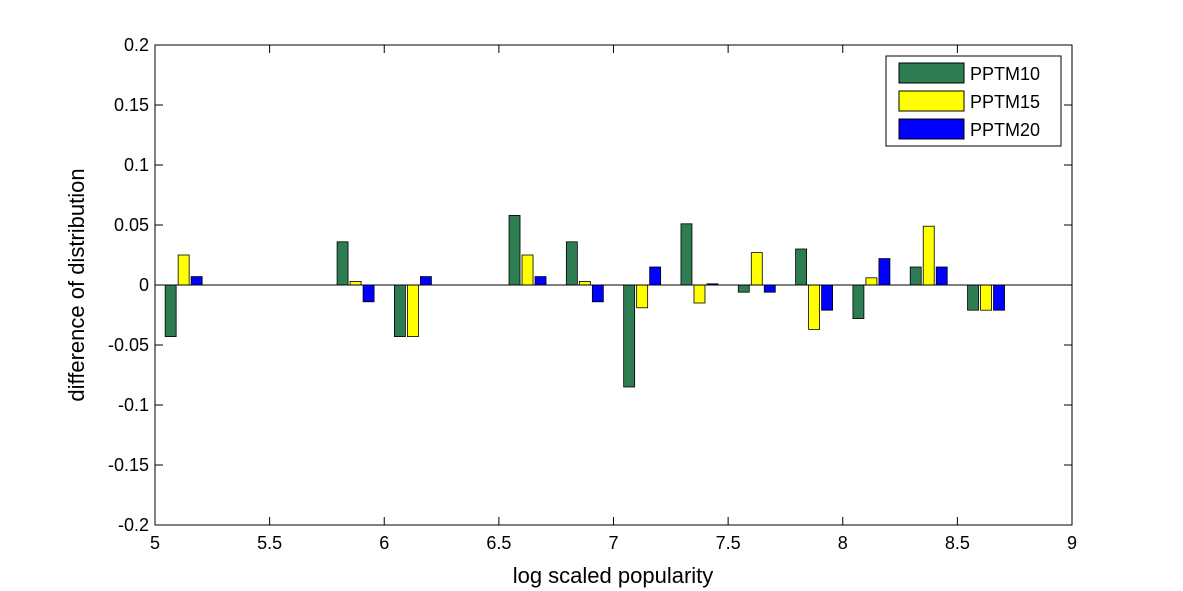  I want to click on x-tick-label-1: 5.5, so click(269, 543).